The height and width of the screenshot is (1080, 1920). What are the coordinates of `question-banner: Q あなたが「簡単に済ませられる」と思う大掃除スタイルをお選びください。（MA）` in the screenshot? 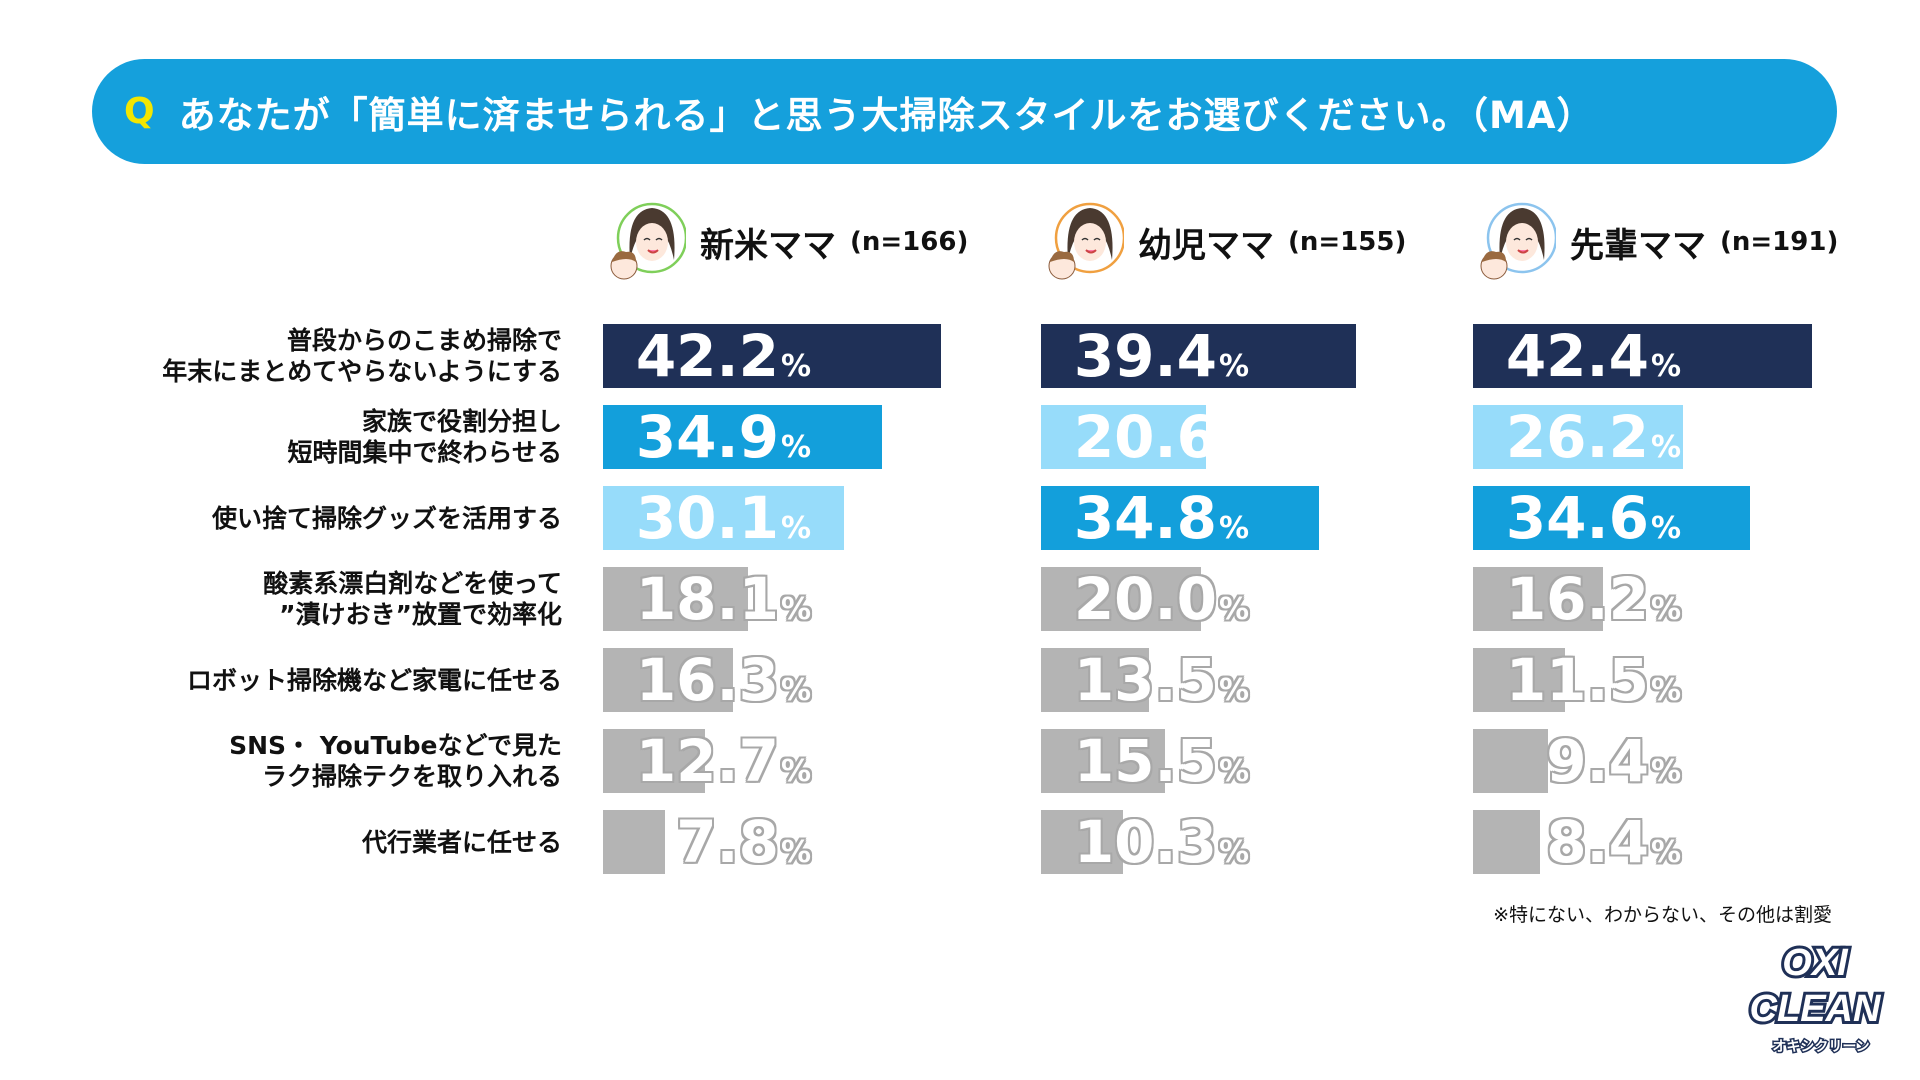 It's located at (964, 111).